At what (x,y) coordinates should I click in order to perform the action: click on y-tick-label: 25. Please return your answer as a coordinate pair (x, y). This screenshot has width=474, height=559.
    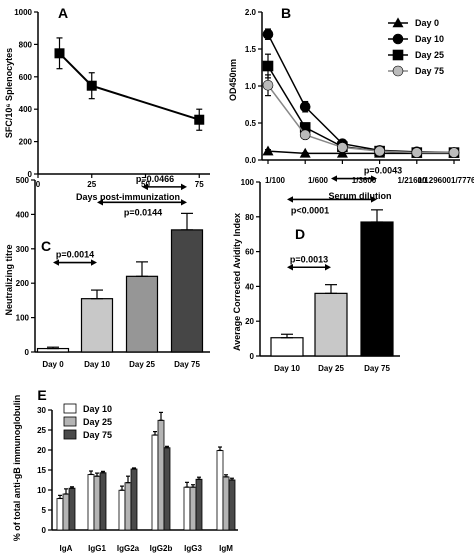
    Looking at the image, I should click on (41, 430).